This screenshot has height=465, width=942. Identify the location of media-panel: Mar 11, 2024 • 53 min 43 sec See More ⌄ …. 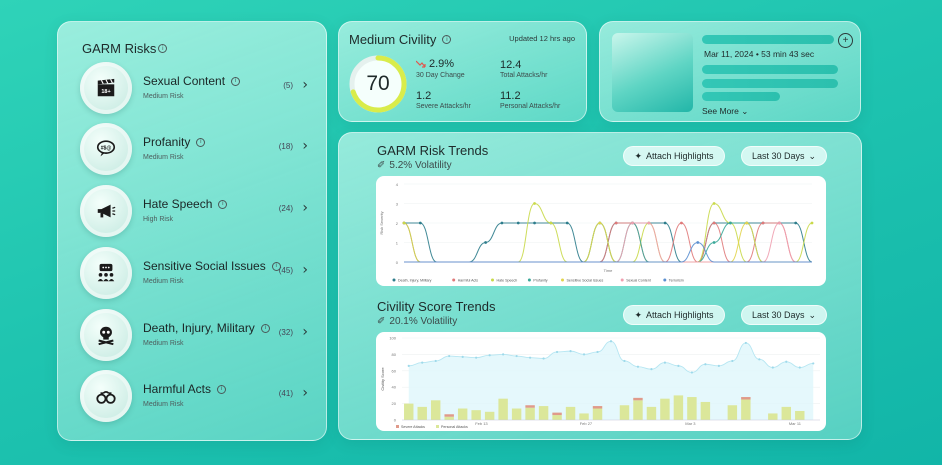
(730, 71).